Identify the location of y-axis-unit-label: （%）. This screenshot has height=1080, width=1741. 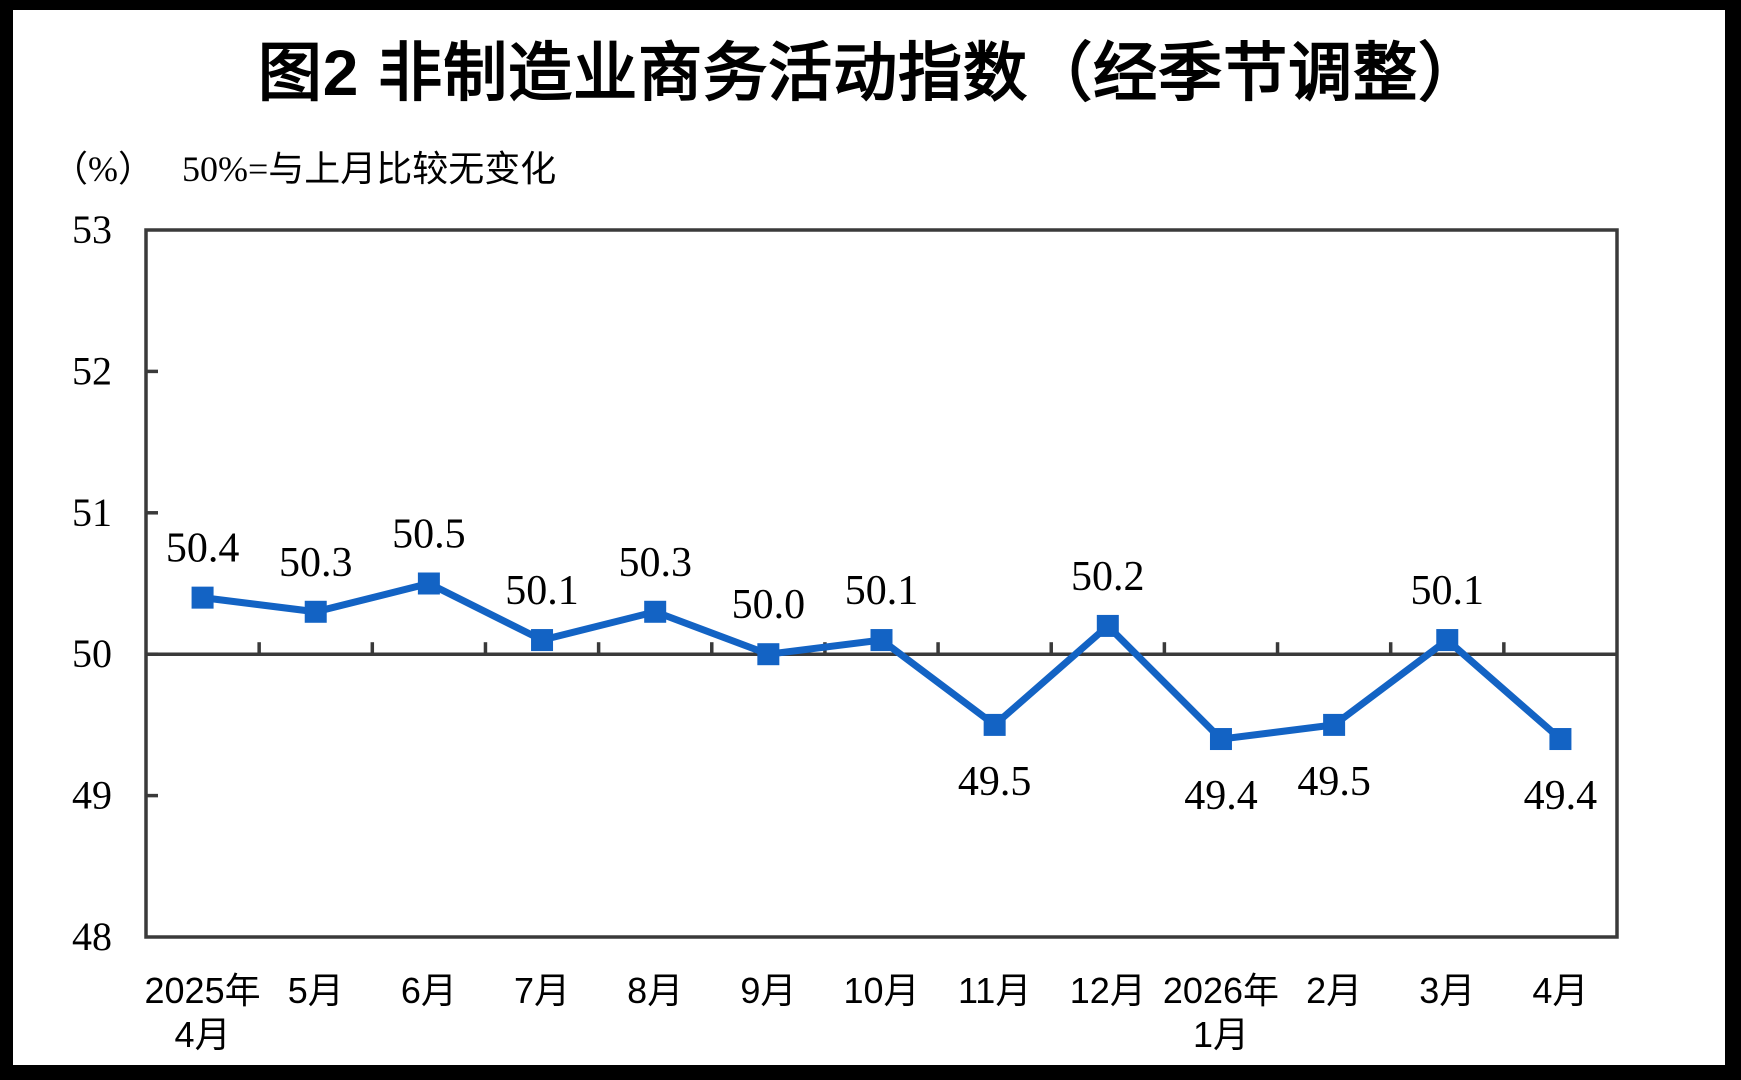
(103, 169).